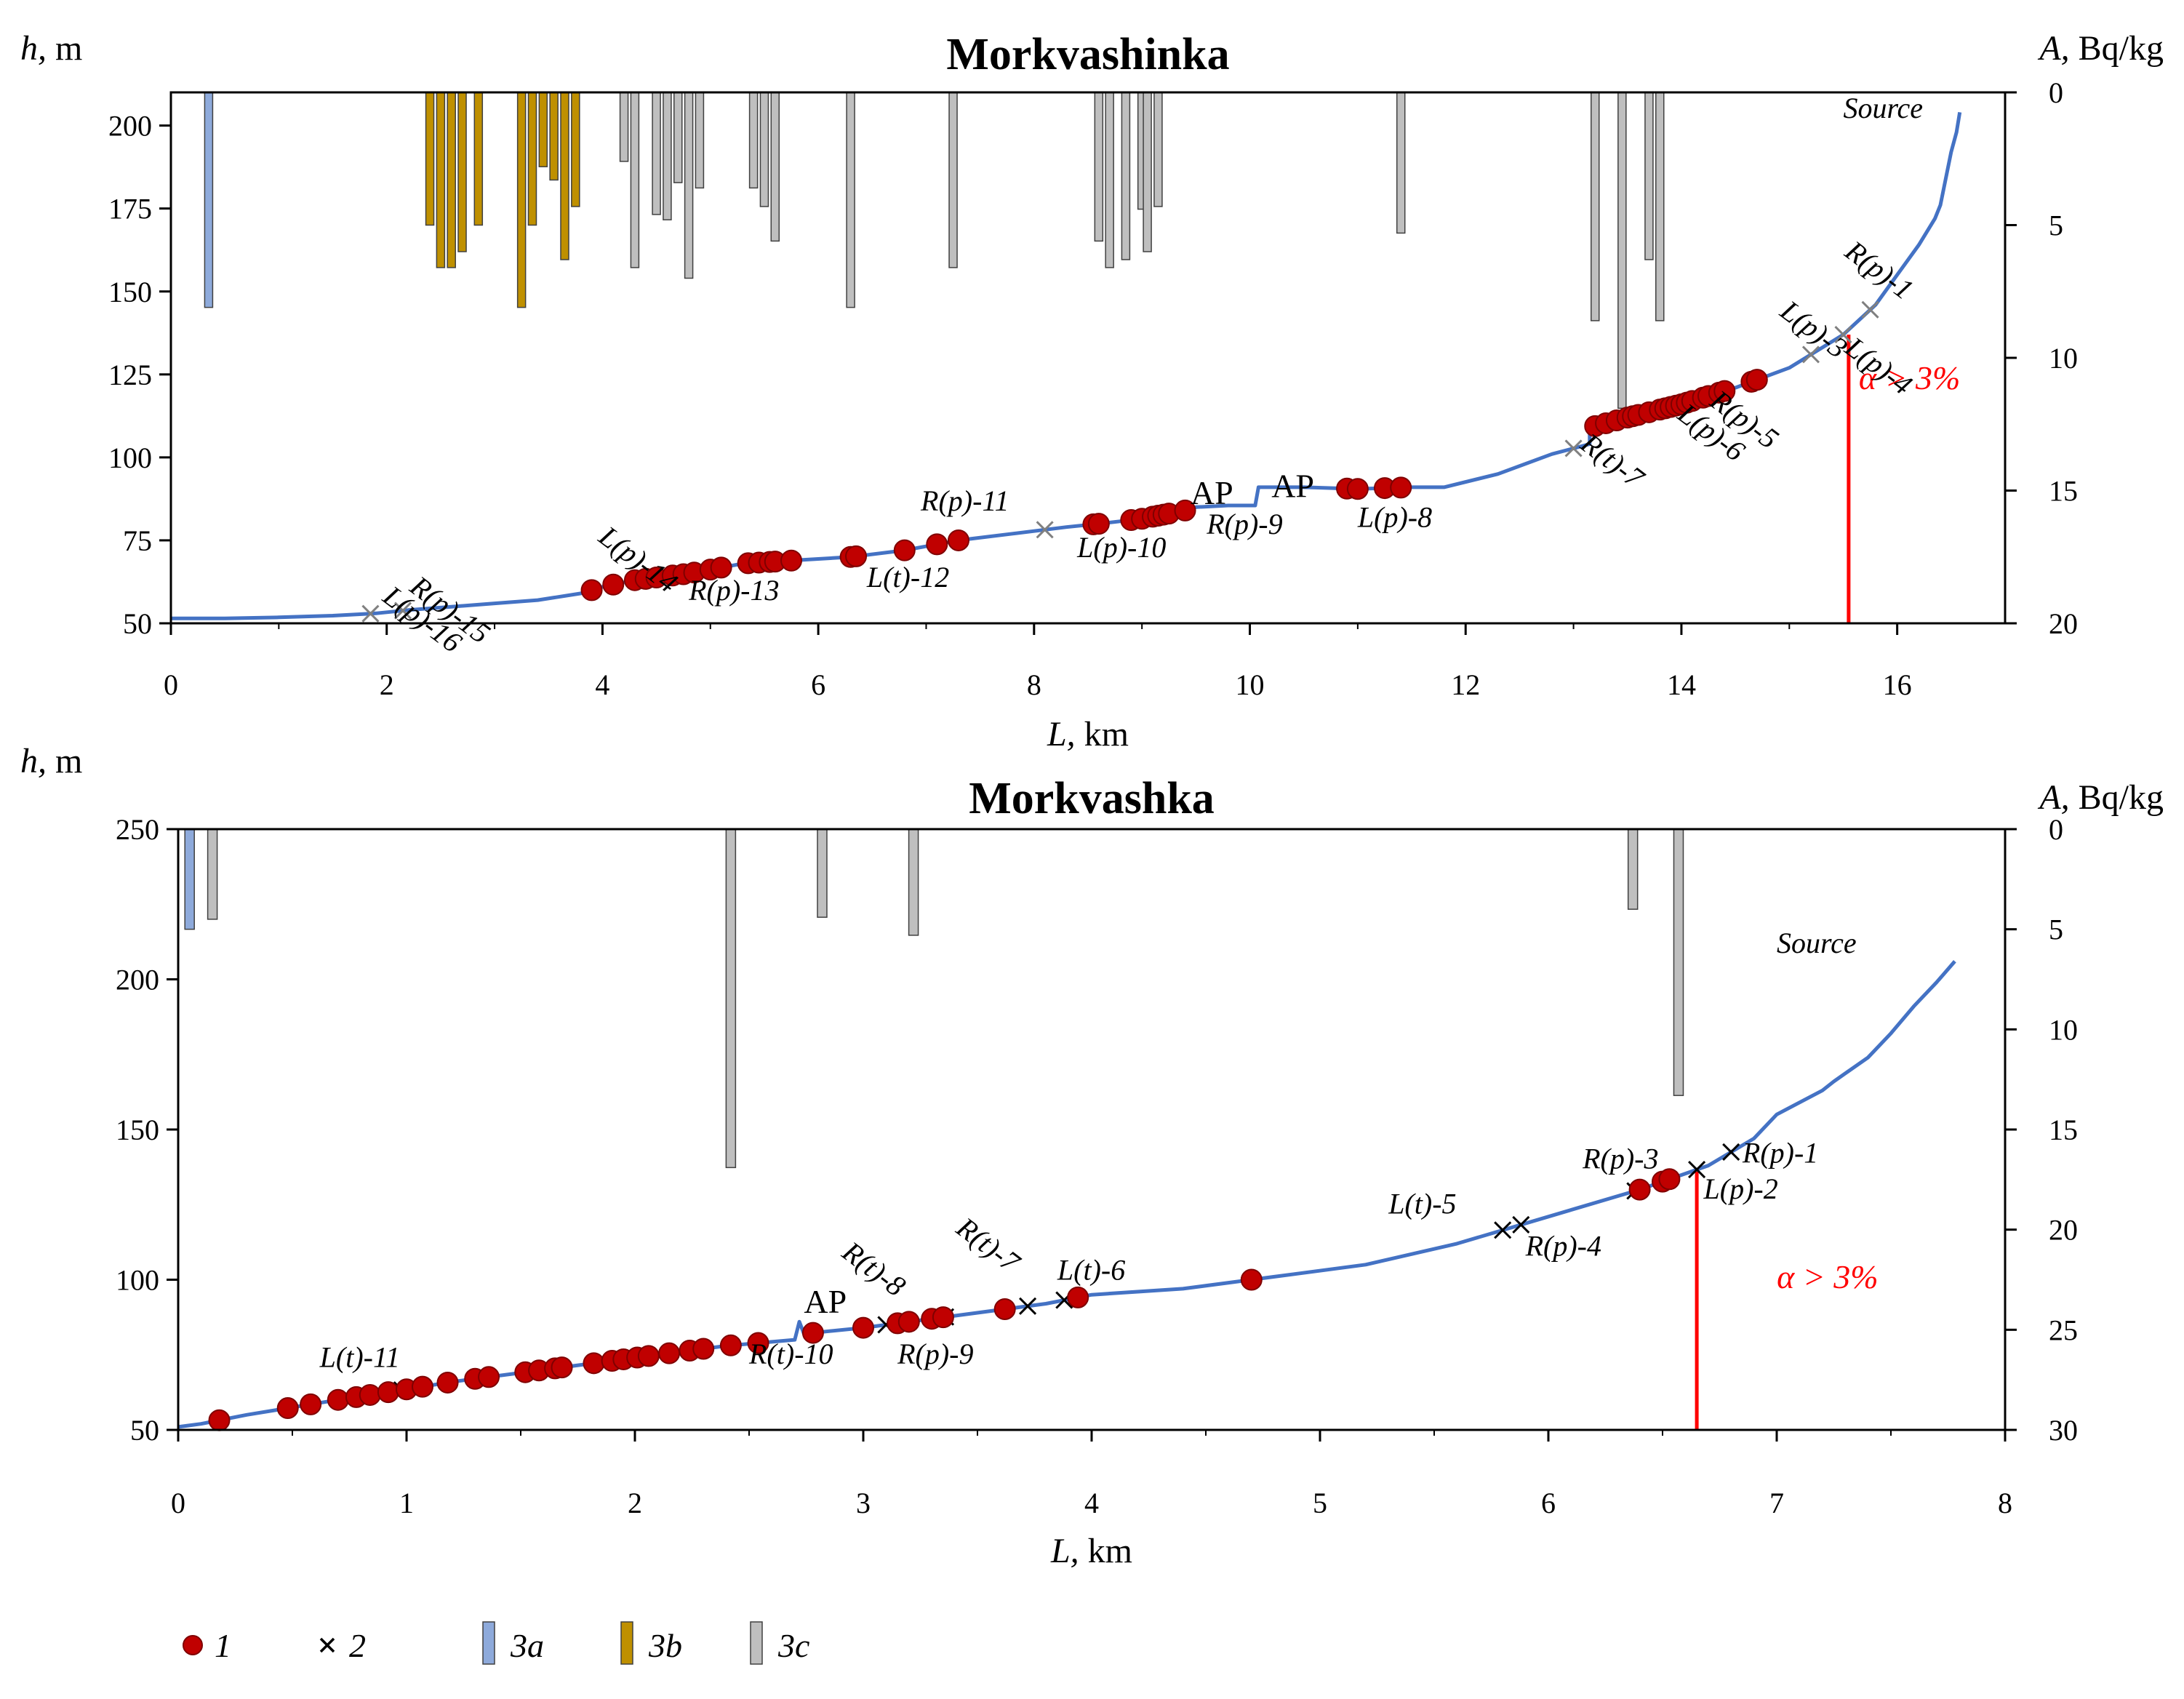 The width and height of the screenshot is (2184, 1699). I want to click on site-label: R(p)-11, so click(964, 500).